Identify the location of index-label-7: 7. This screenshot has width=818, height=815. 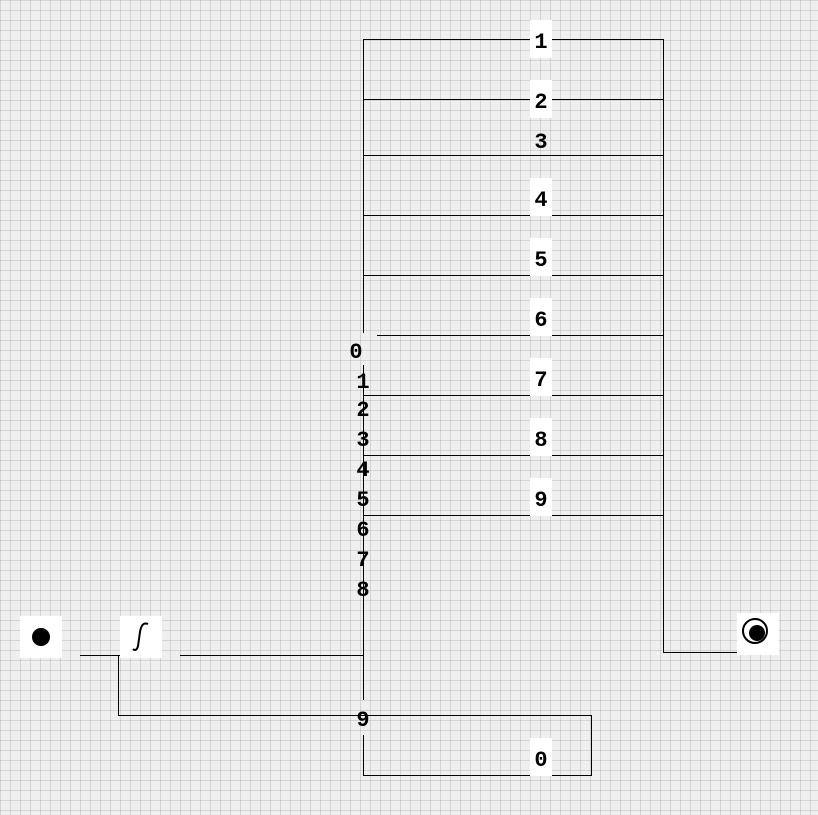
(363, 560).